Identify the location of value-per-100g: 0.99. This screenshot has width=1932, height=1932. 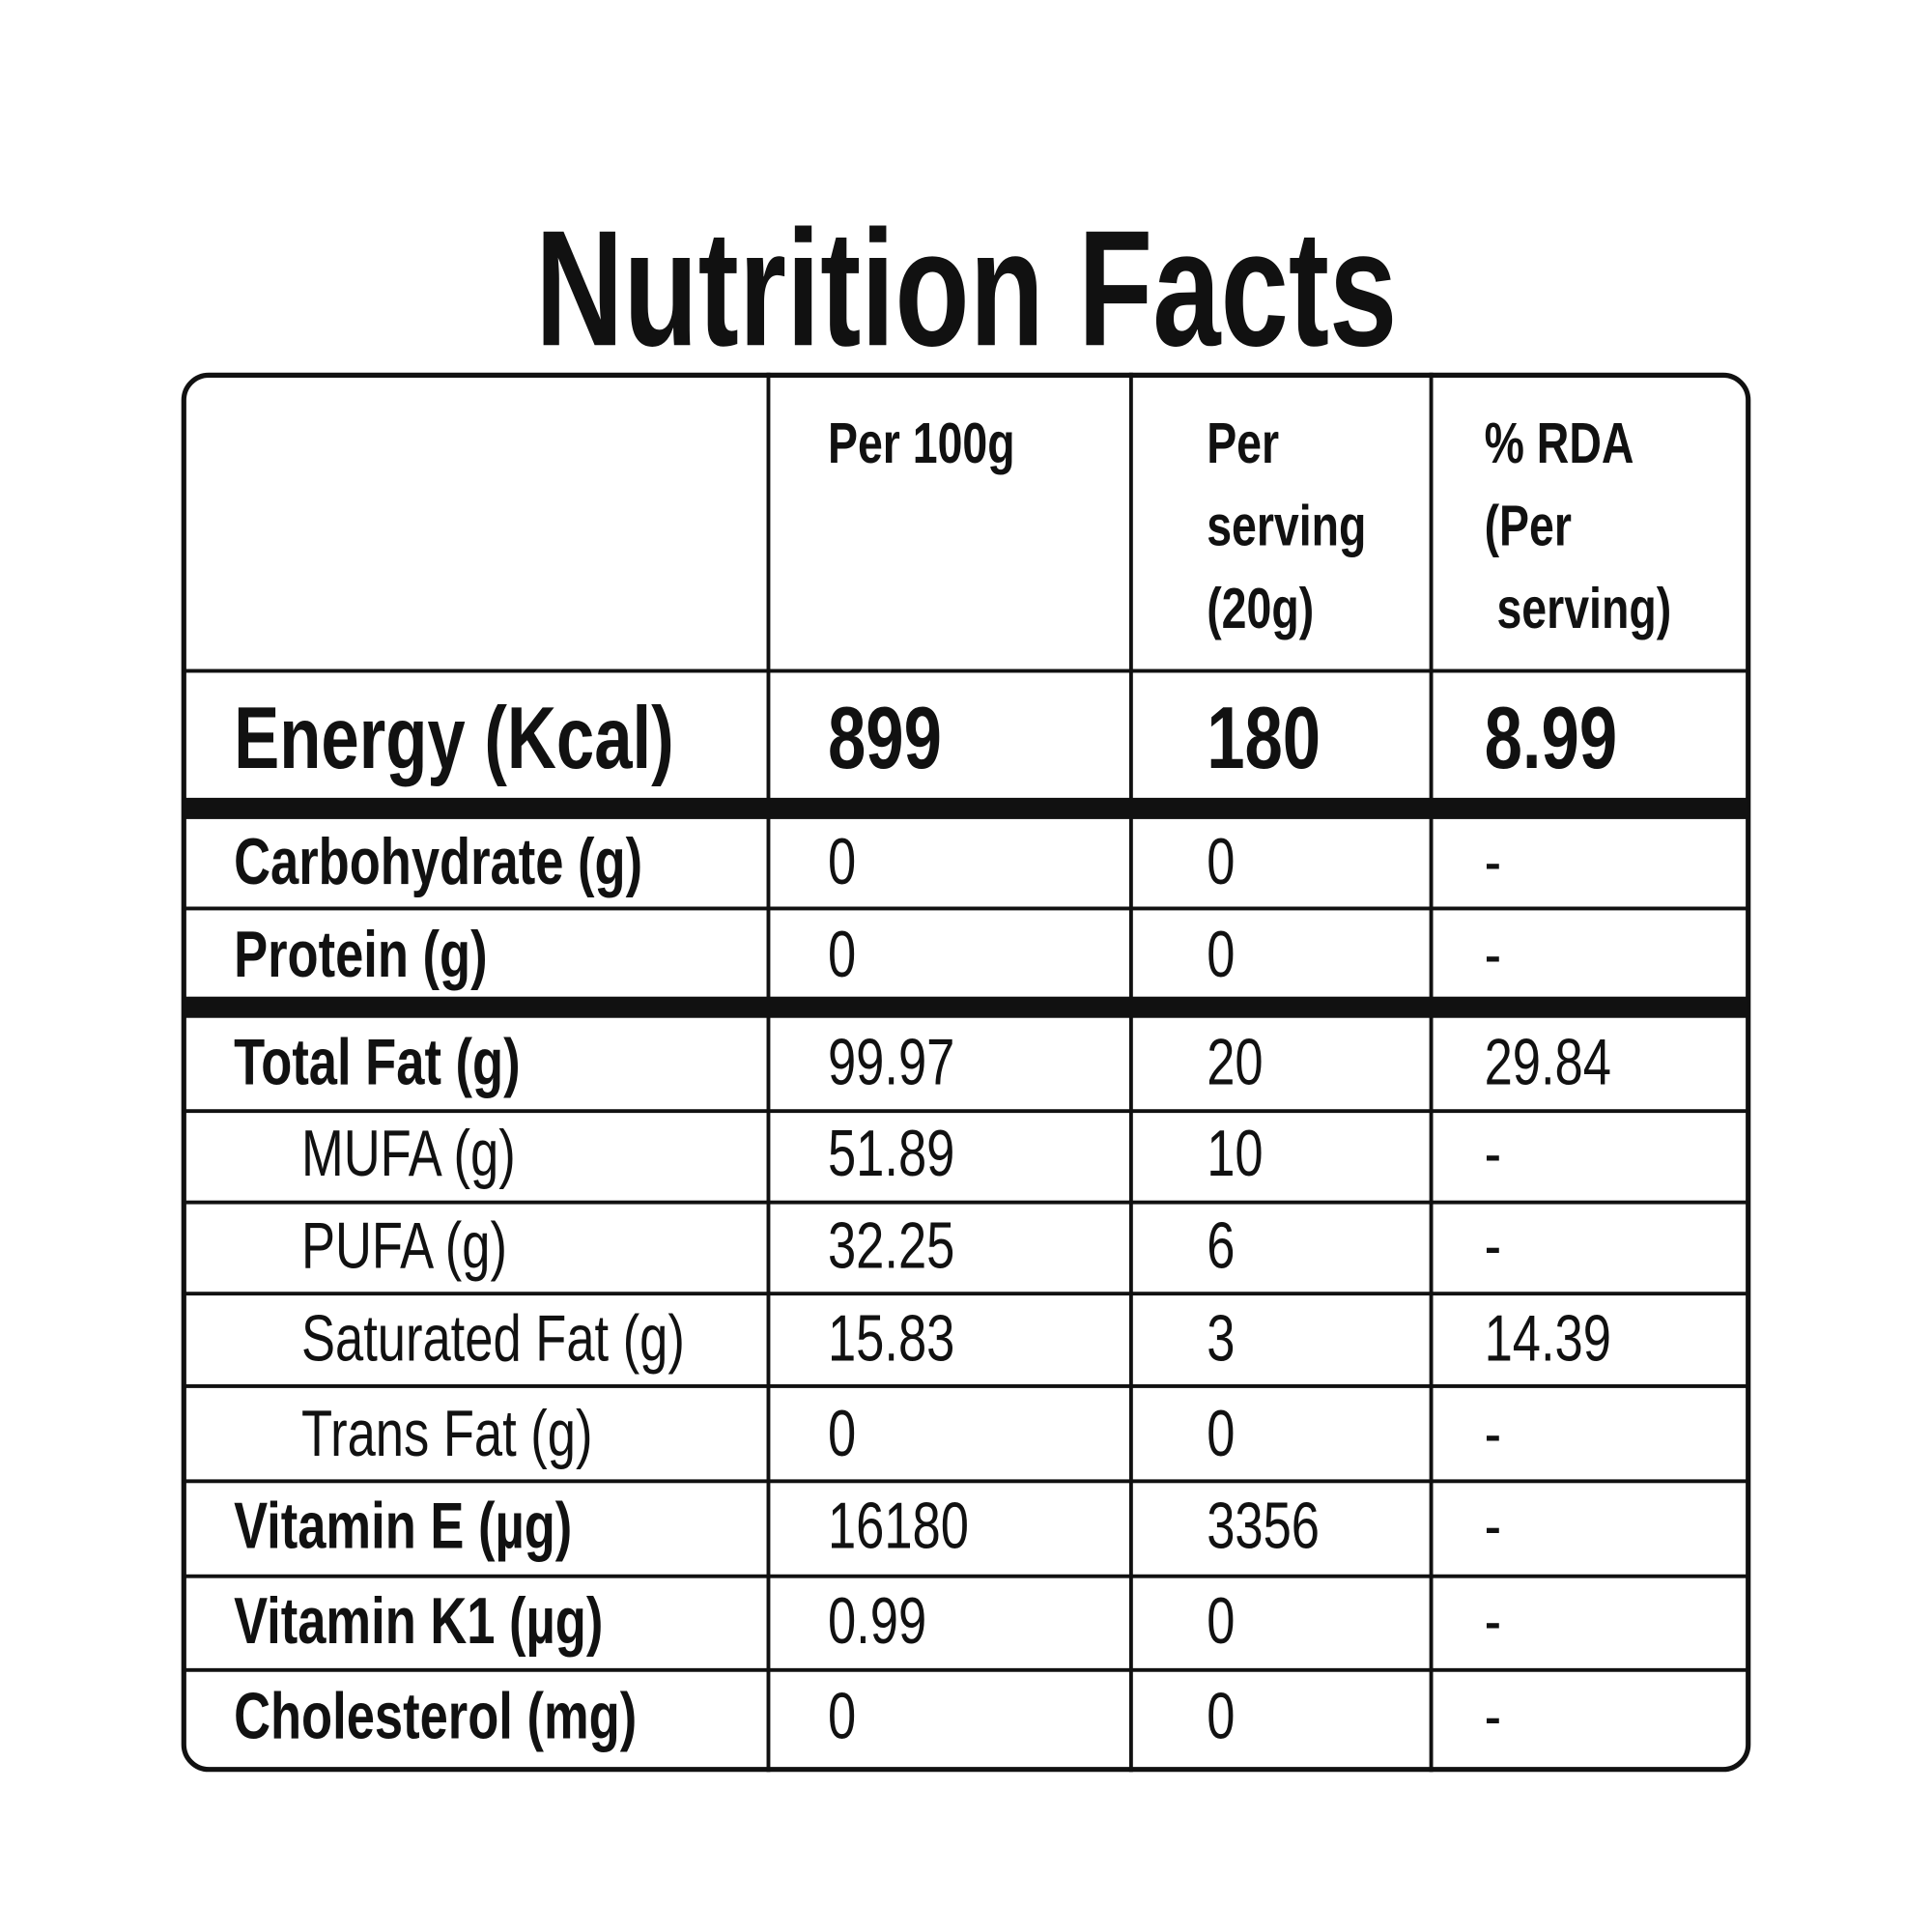
(877, 1622).